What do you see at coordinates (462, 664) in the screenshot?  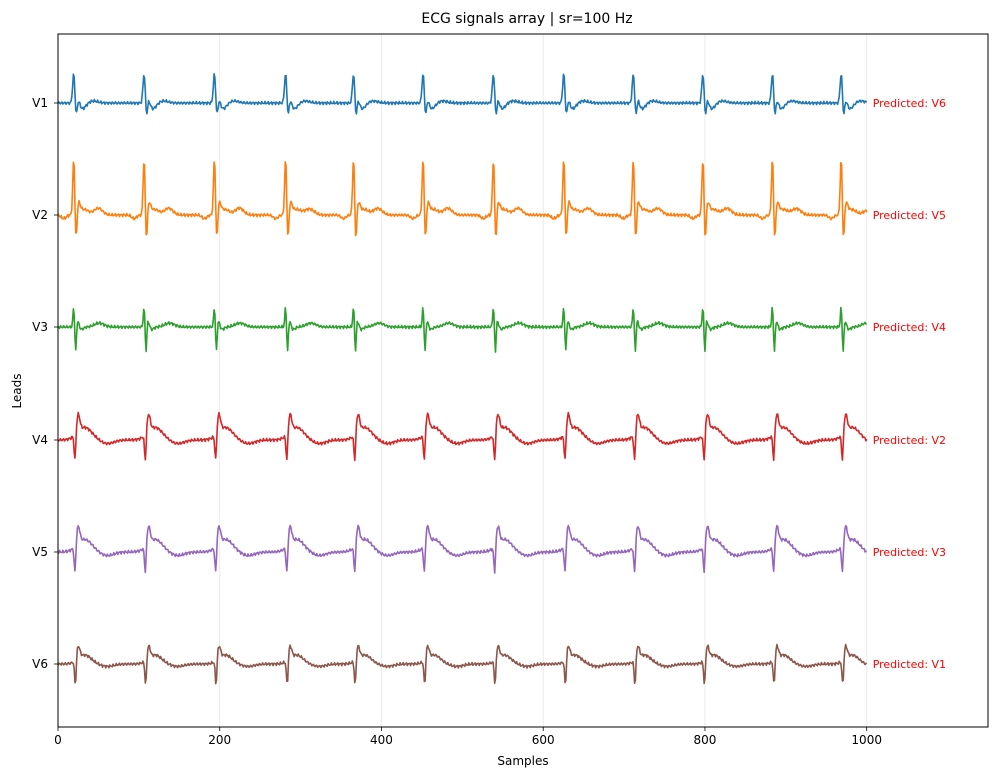 I see `series-line-v6` at bounding box center [462, 664].